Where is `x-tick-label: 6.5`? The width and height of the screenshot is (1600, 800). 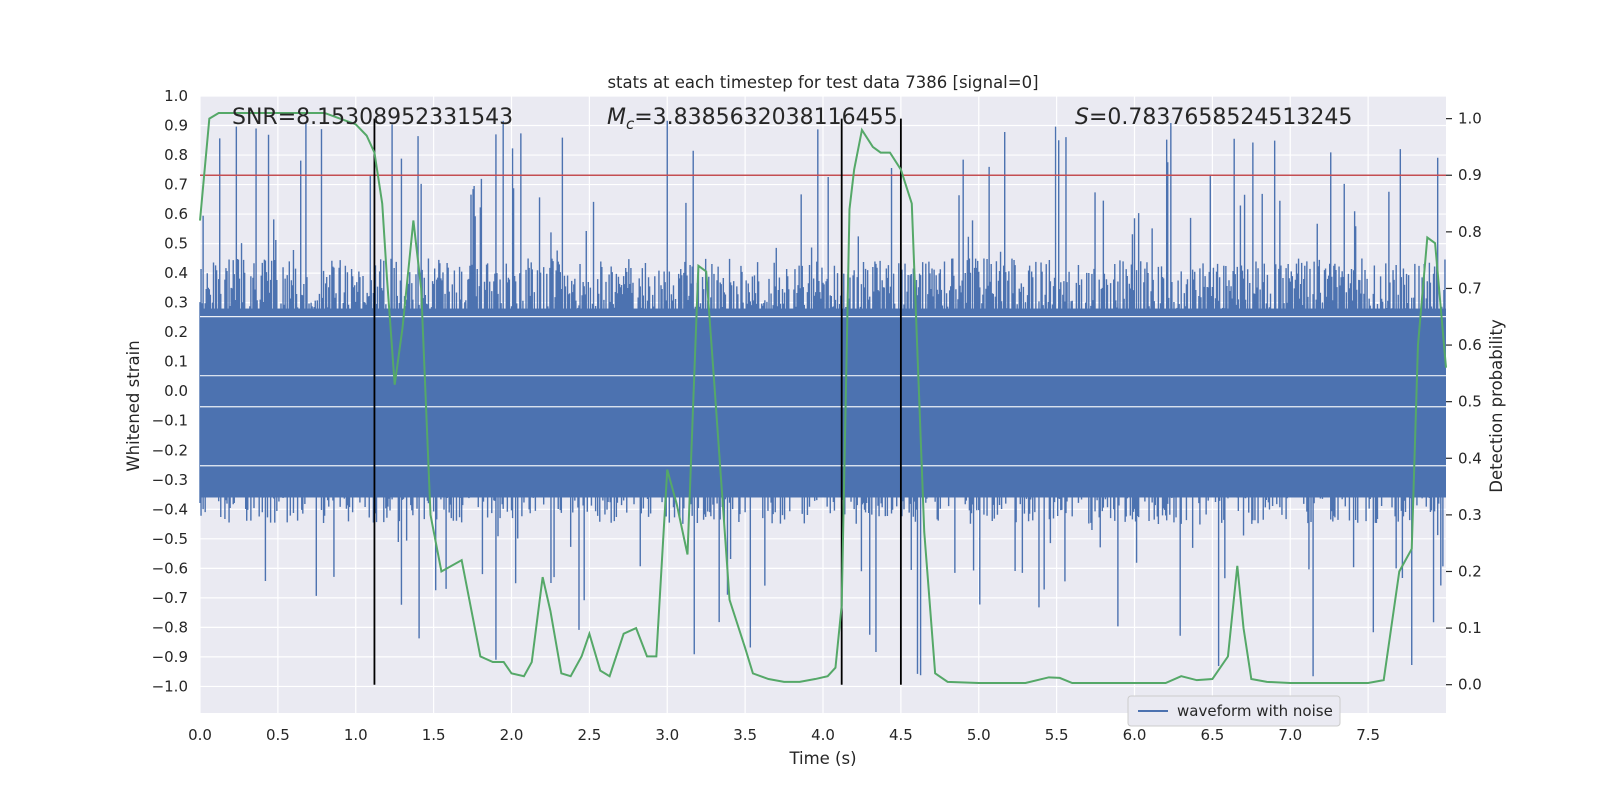 x-tick-label: 6.5 is located at coordinates (1212, 735).